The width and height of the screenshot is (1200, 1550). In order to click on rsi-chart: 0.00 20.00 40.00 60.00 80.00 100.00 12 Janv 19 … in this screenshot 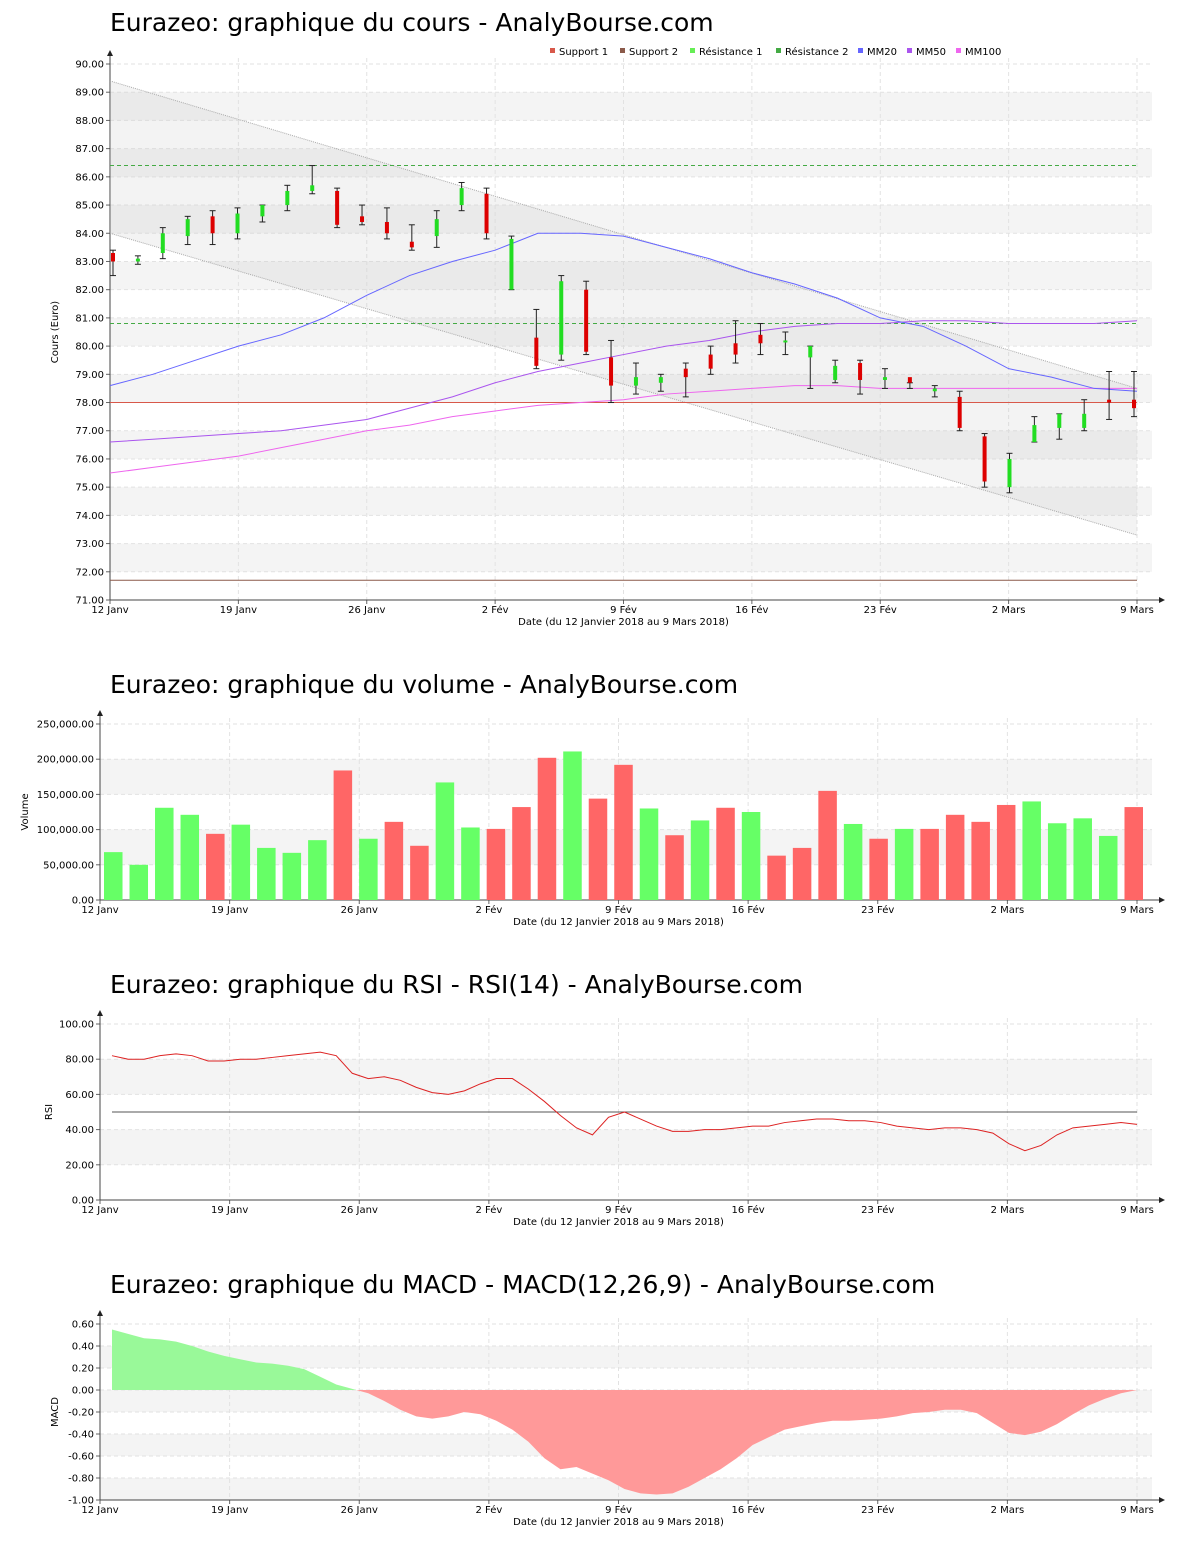, I will do `click(604, 1119)`.